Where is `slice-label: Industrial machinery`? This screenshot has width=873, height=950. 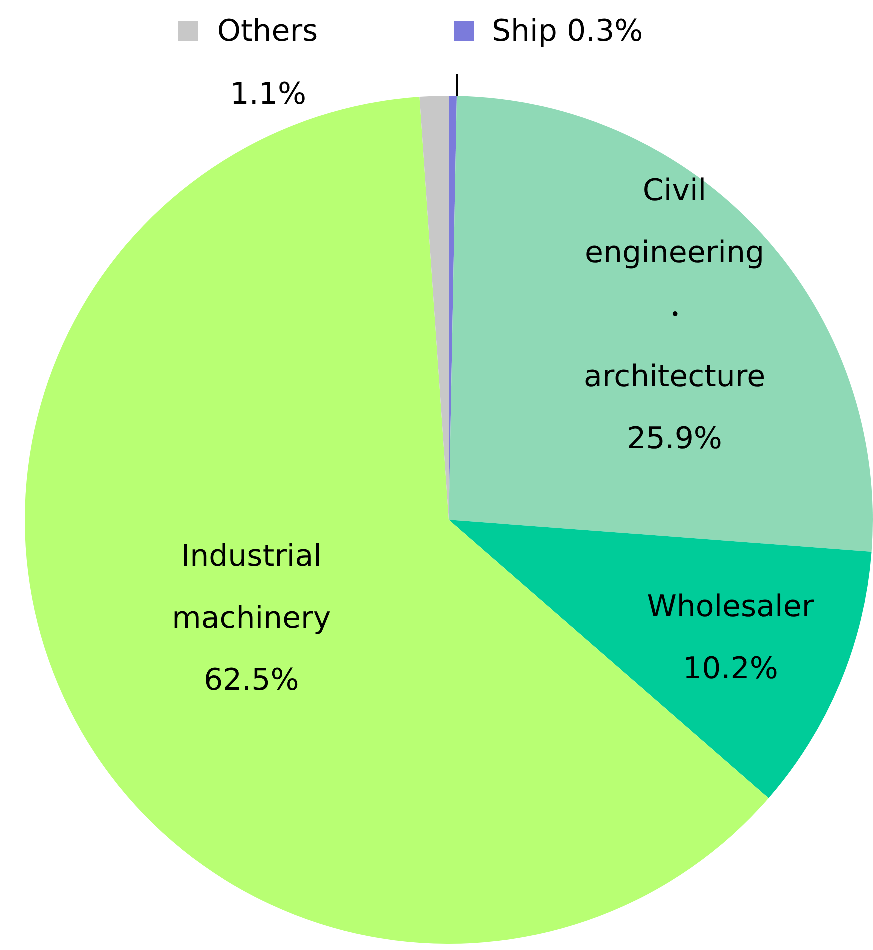
slice-label: Industrial machinery is located at coordinates (252, 587).